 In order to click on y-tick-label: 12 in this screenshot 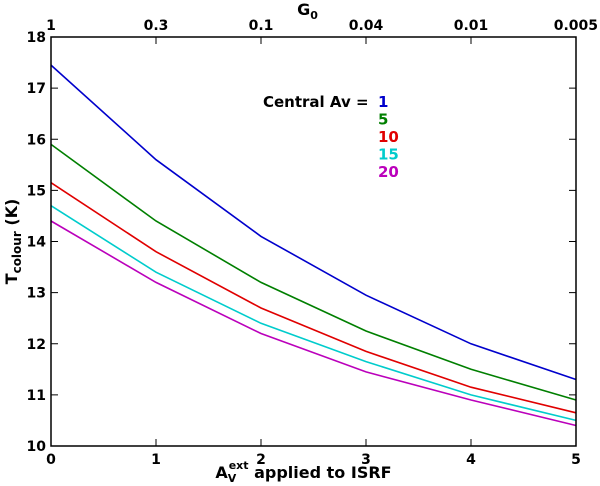, I will do `click(36, 345)`.